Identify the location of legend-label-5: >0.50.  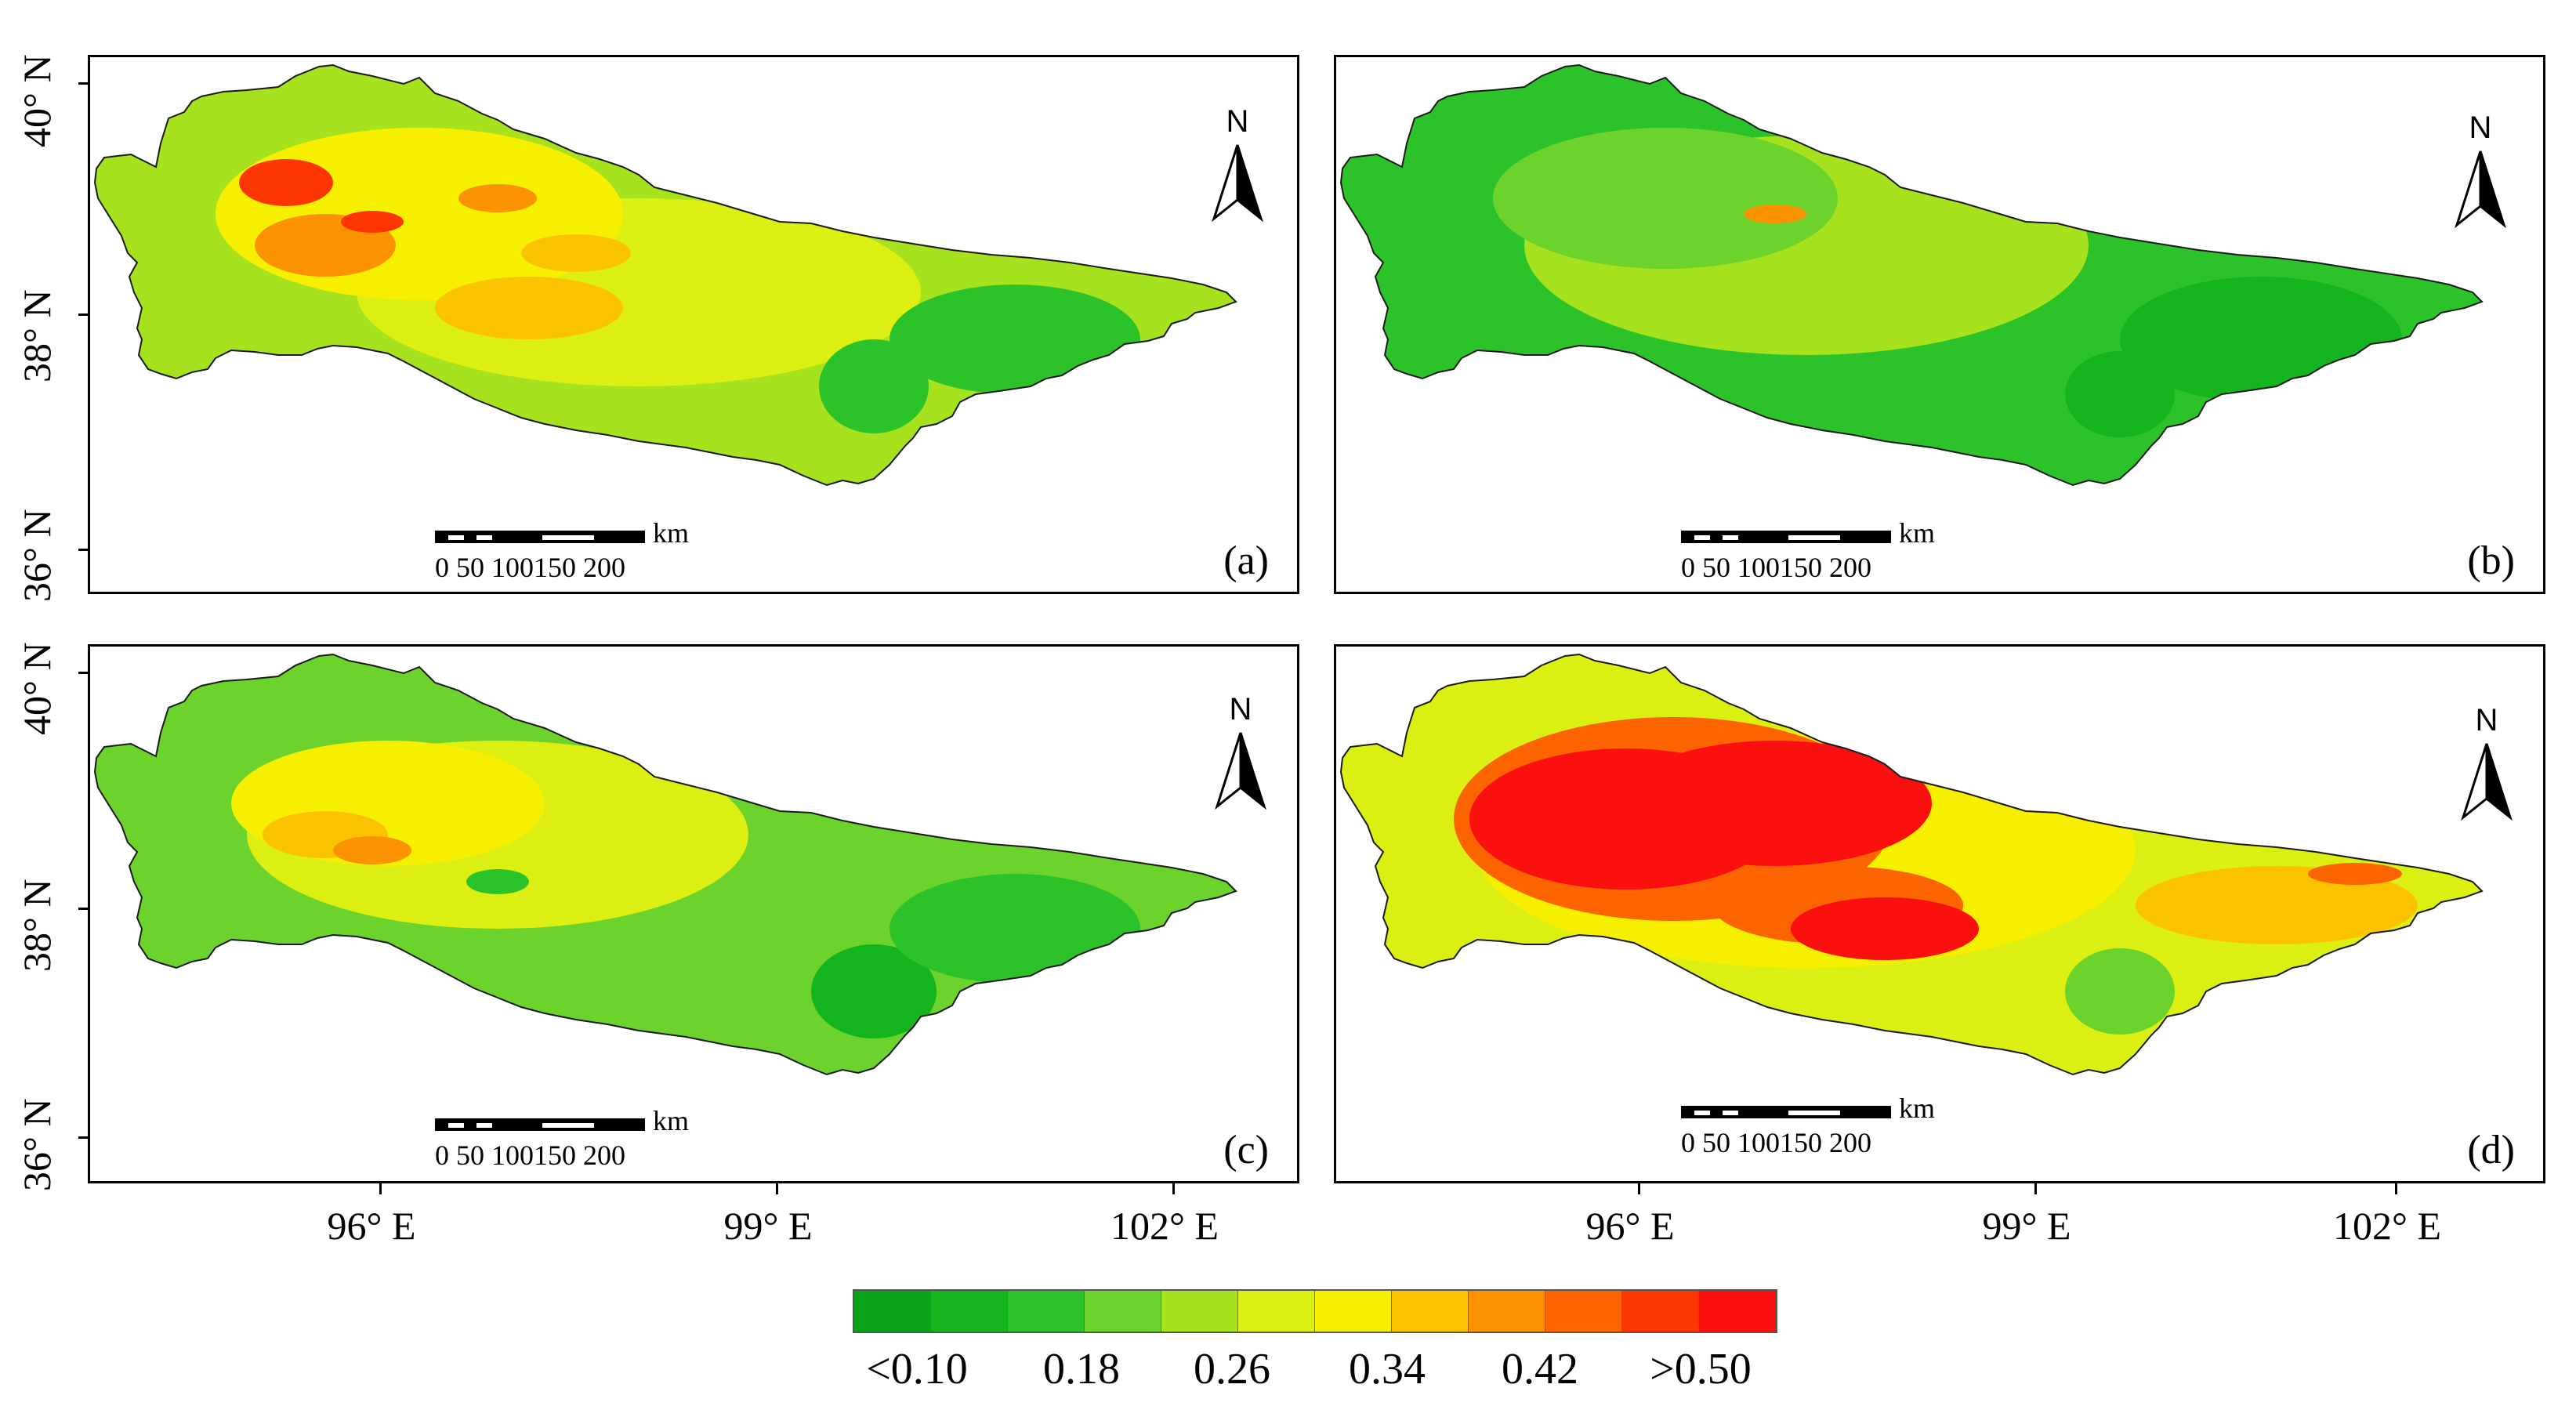
(1701, 1369).